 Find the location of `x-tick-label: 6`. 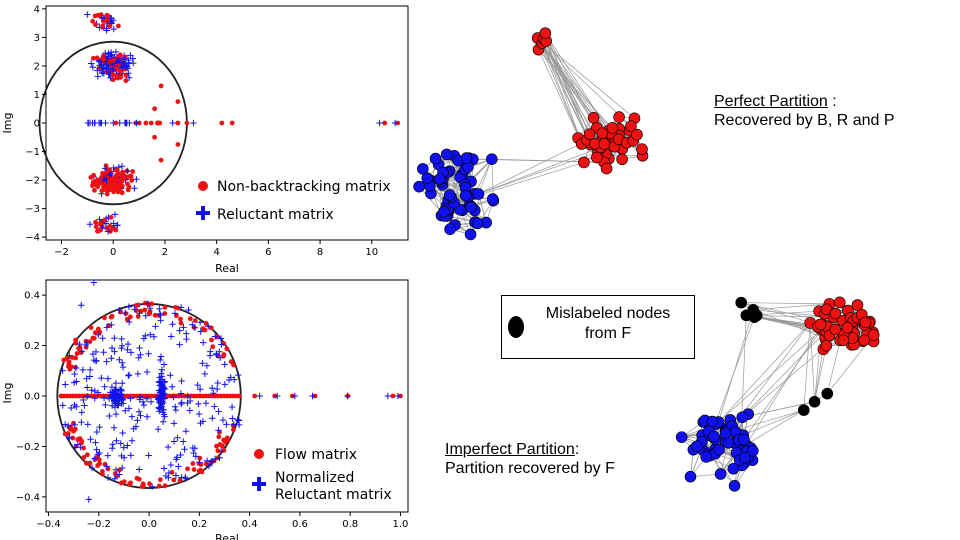

x-tick-label: 6 is located at coordinates (268, 252).